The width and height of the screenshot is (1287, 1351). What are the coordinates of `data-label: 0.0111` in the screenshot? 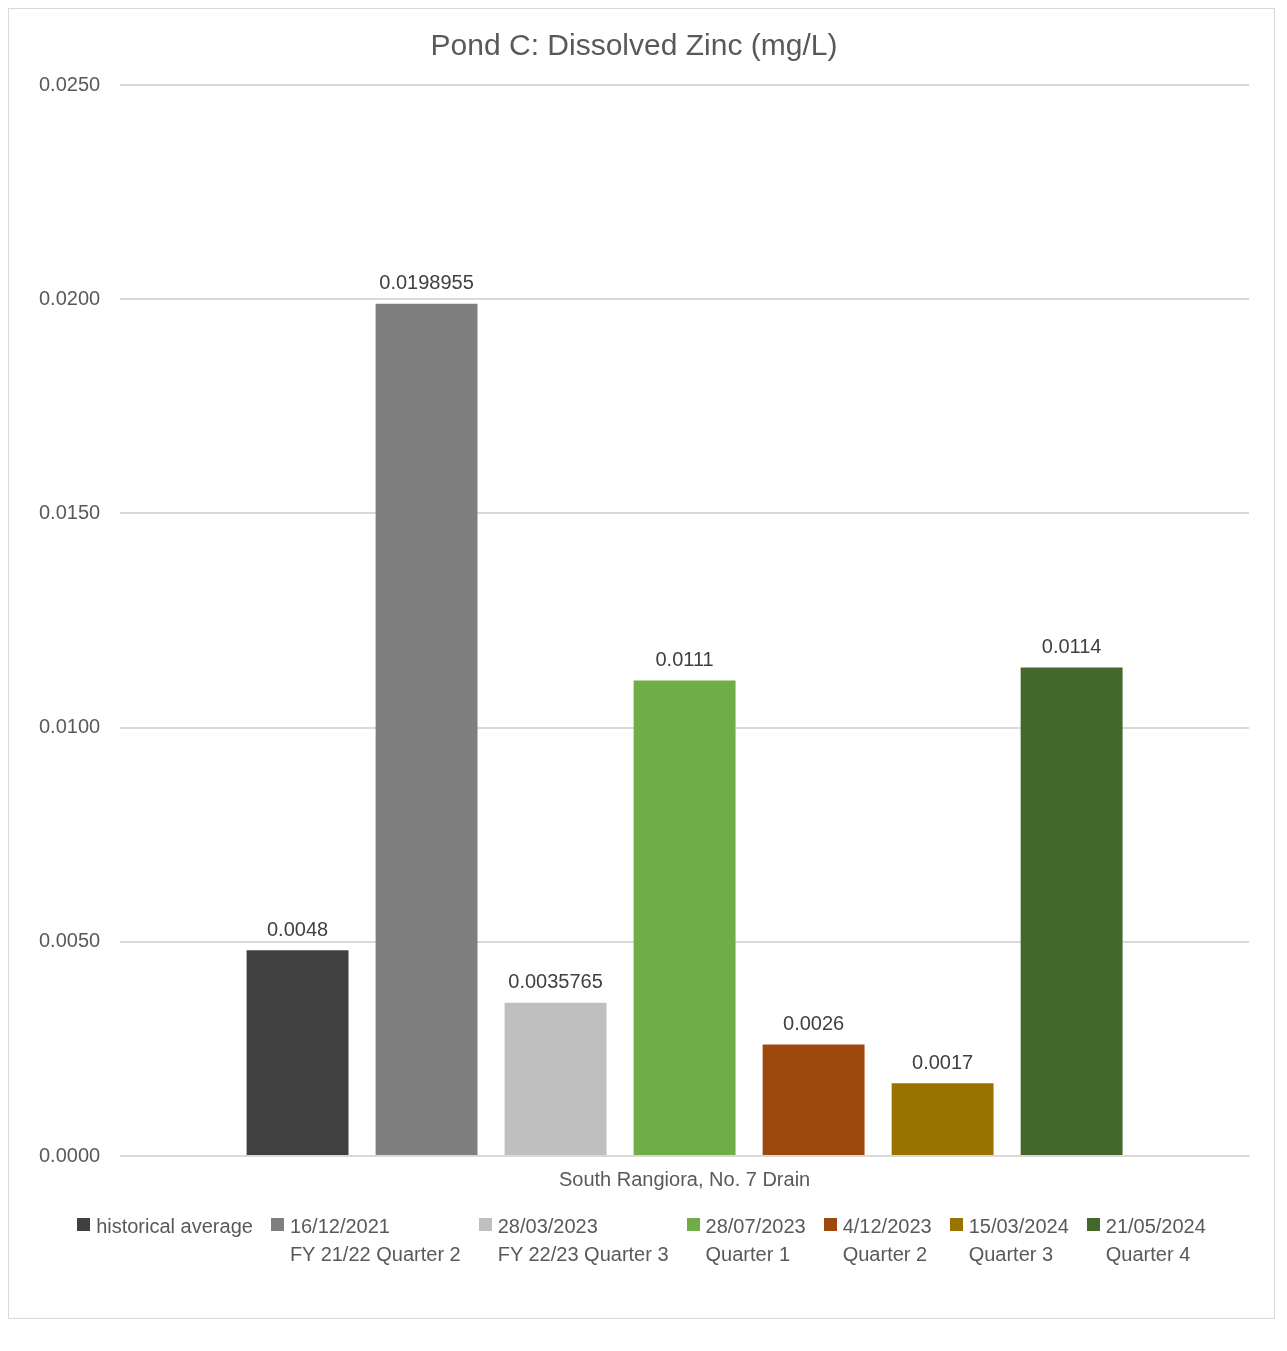 It's located at (684, 658).